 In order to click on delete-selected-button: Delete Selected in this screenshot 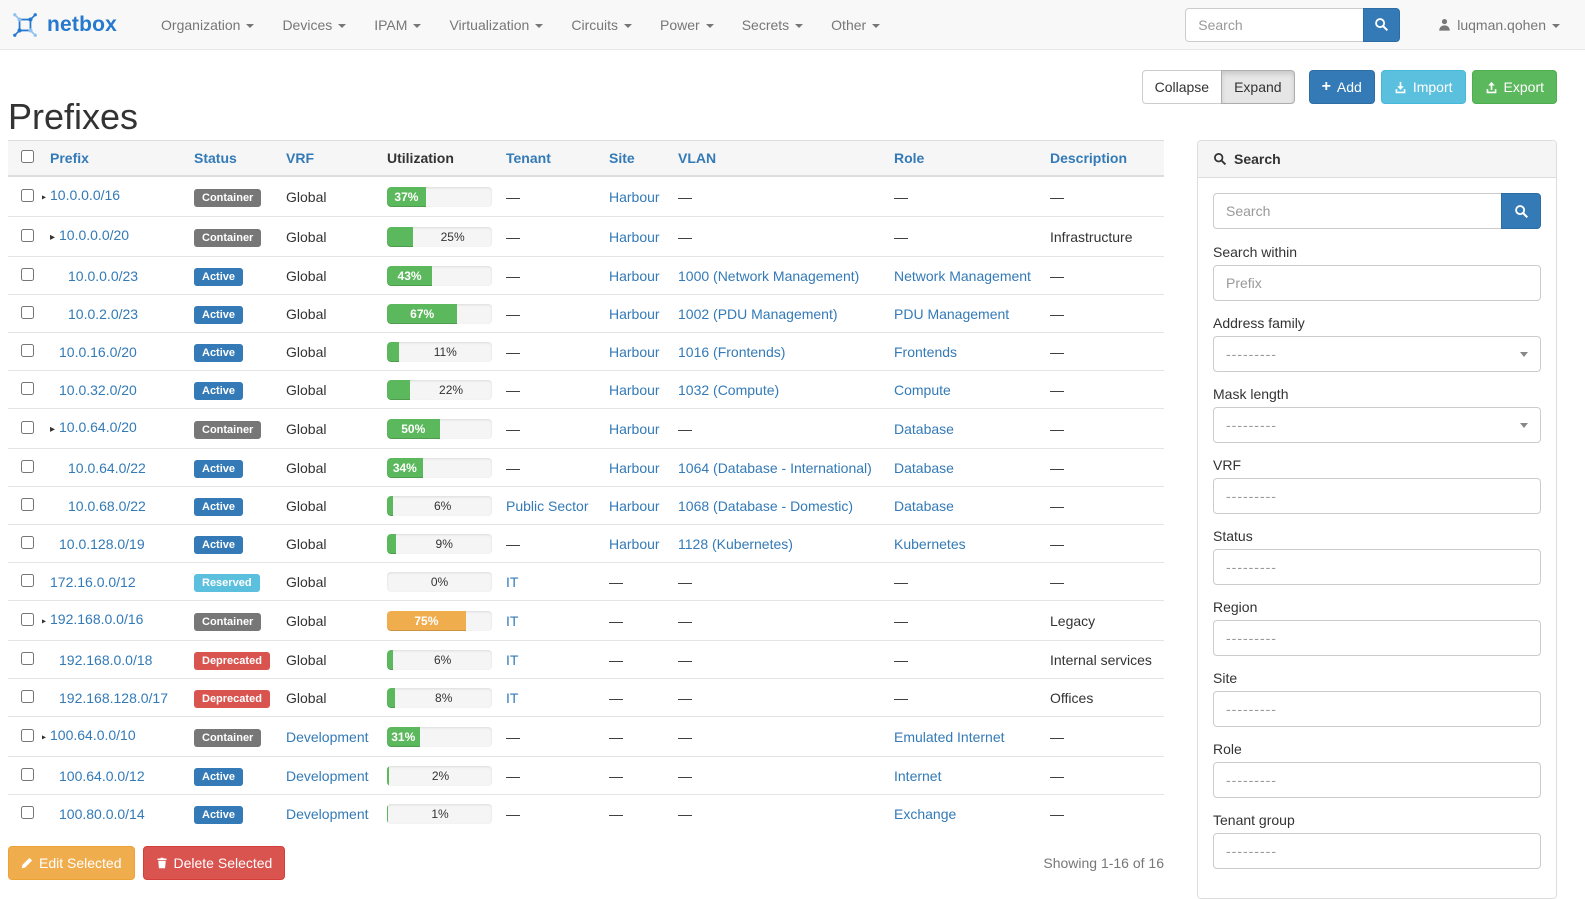, I will do `click(214, 863)`.